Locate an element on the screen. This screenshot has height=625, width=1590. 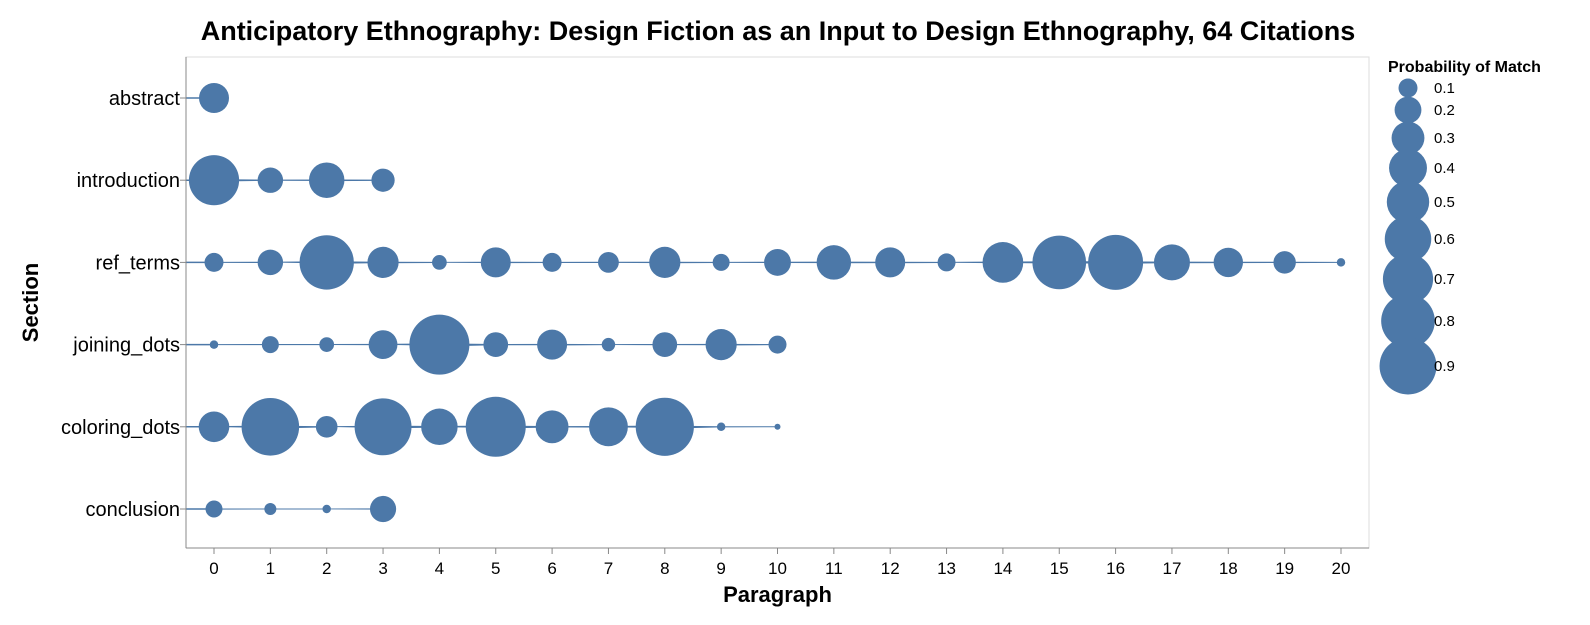
x-tick-label: 8 is located at coordinates (664, 568).